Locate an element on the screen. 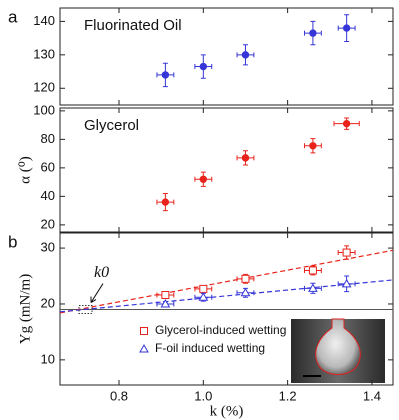 The image size is (399, 420). legend-label: F-oil induced wetting is located at coordinates (210, 348).